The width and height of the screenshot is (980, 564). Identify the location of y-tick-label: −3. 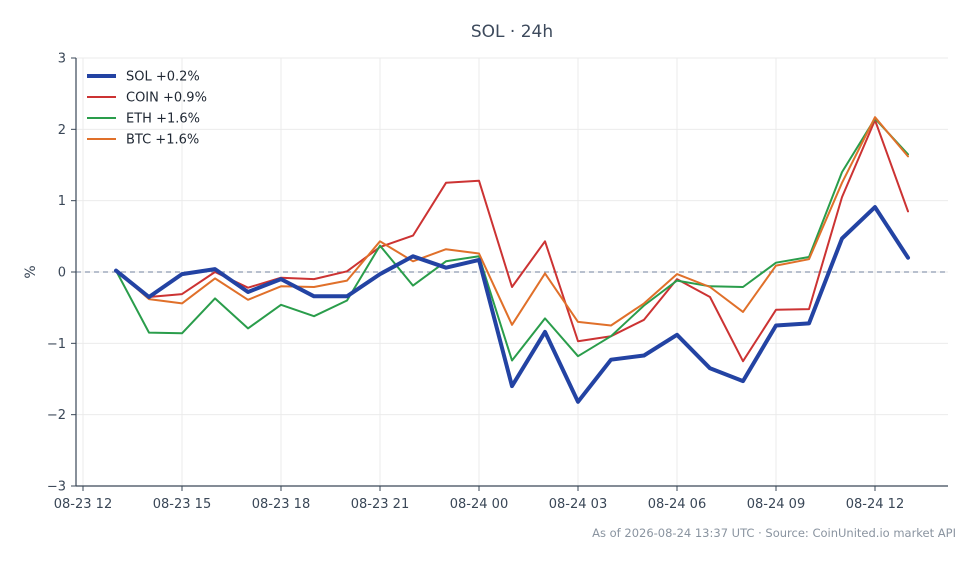
(56, 487).